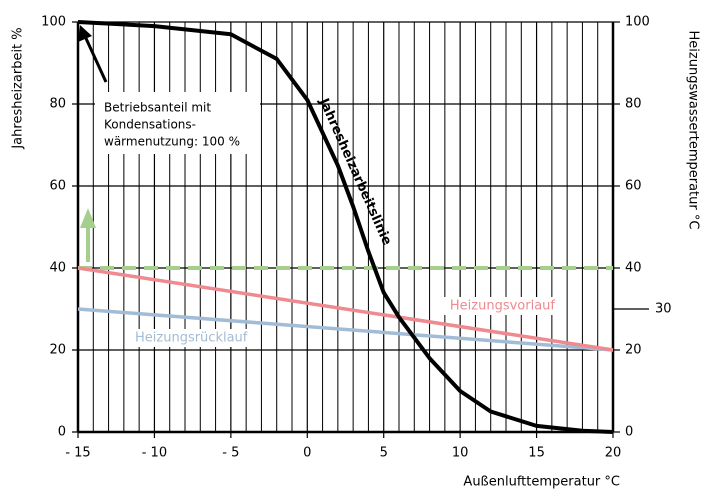  I want to click on y-tick-label: 20, so click(57, 350).